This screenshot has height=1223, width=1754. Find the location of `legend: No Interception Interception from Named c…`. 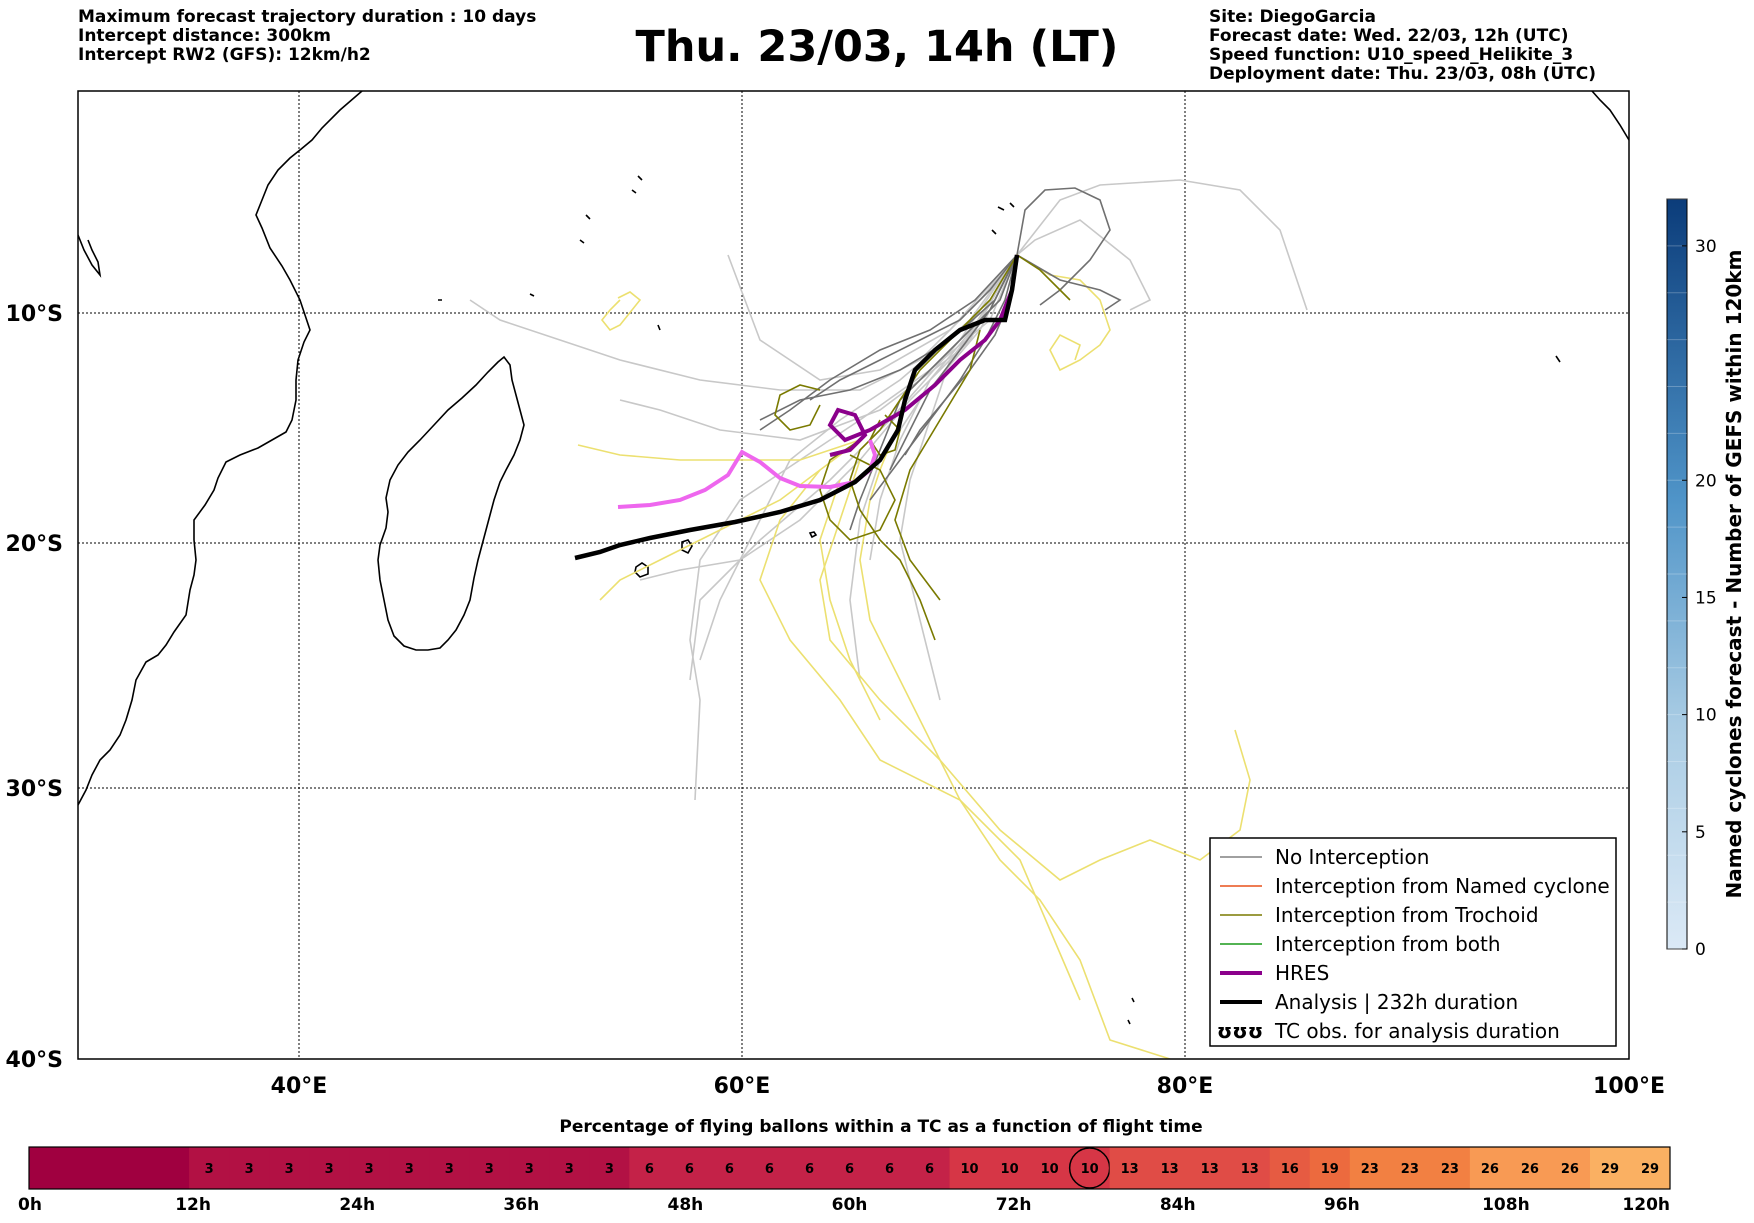

legend: No Interception Interception from Named c… is located at coordinates (1413, 942).